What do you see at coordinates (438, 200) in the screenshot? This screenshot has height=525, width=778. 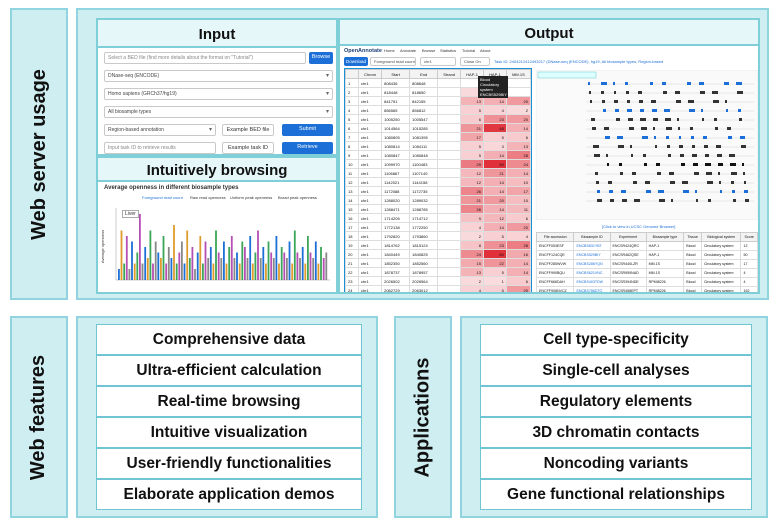 I see `table-row: 14 chr1 1288020 1289032 21 20 10` at bounding box center [438, 200].